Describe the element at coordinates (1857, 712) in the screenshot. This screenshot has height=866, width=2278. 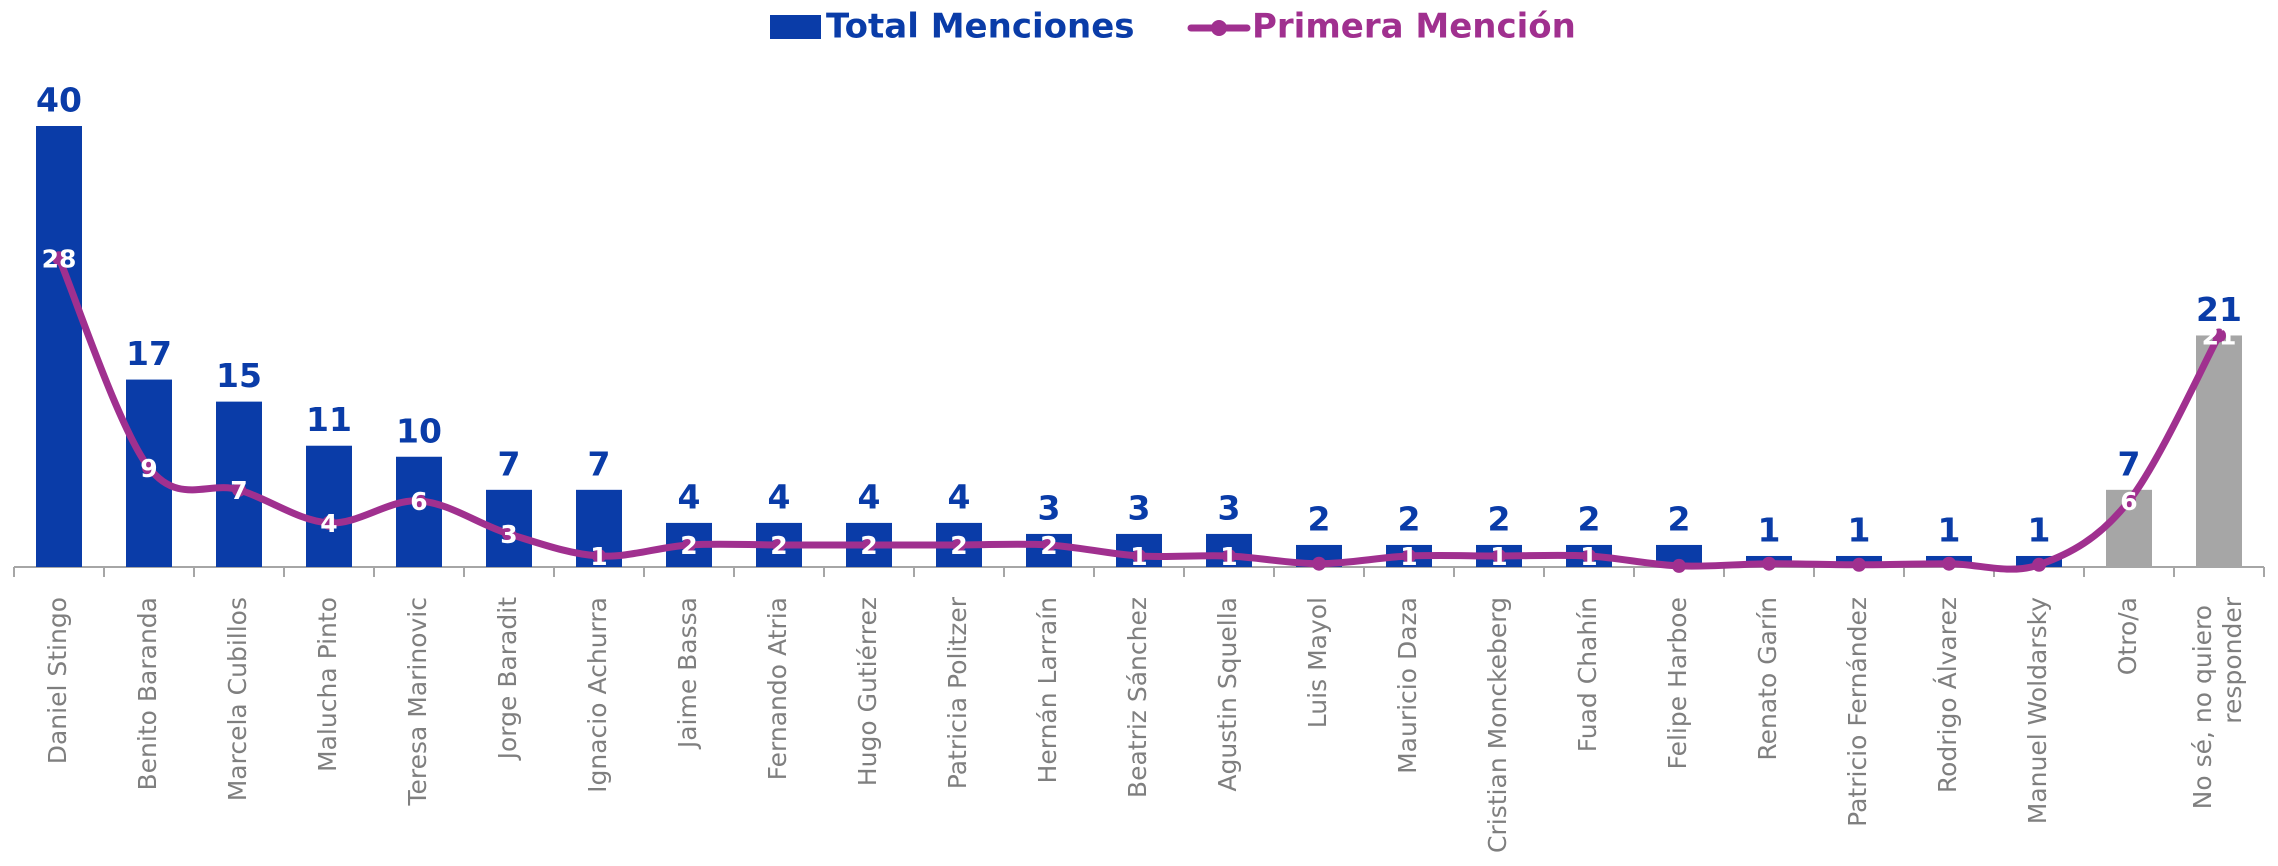
I see `x-tick-label: Patricio Fernández` at that location.